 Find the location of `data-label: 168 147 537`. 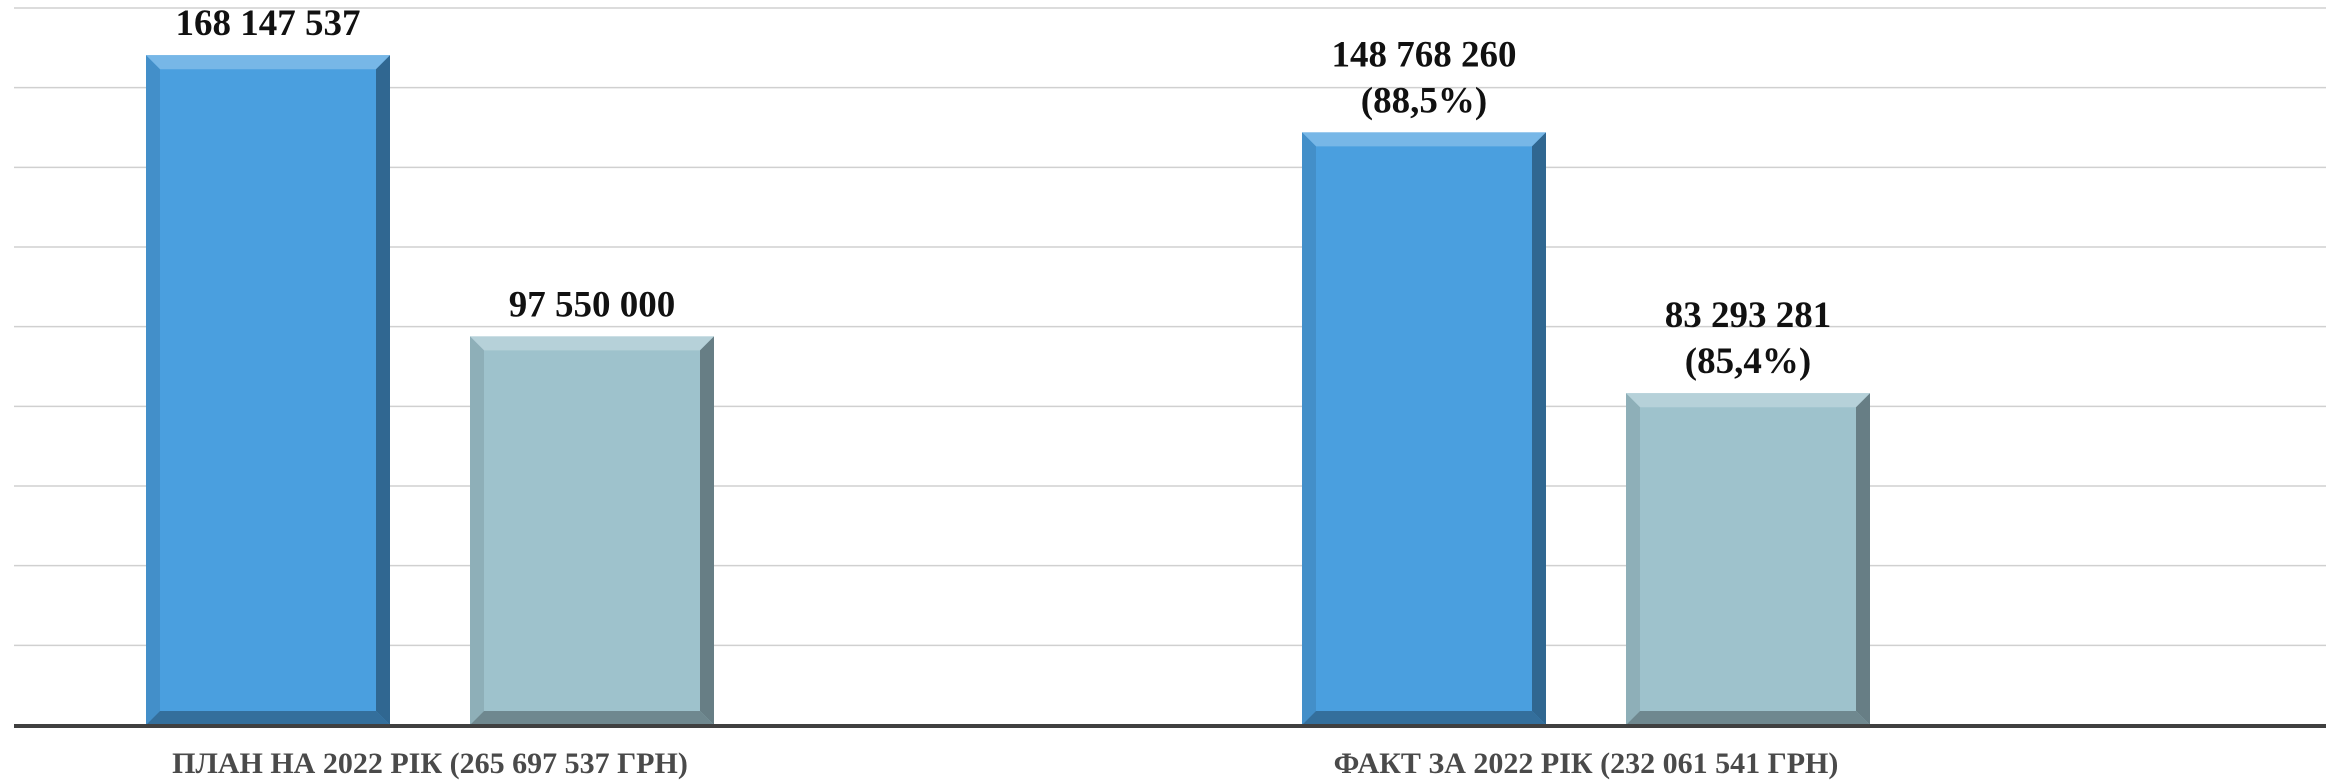

data-label: 168 147 537 is located at coordinates (268, 23).